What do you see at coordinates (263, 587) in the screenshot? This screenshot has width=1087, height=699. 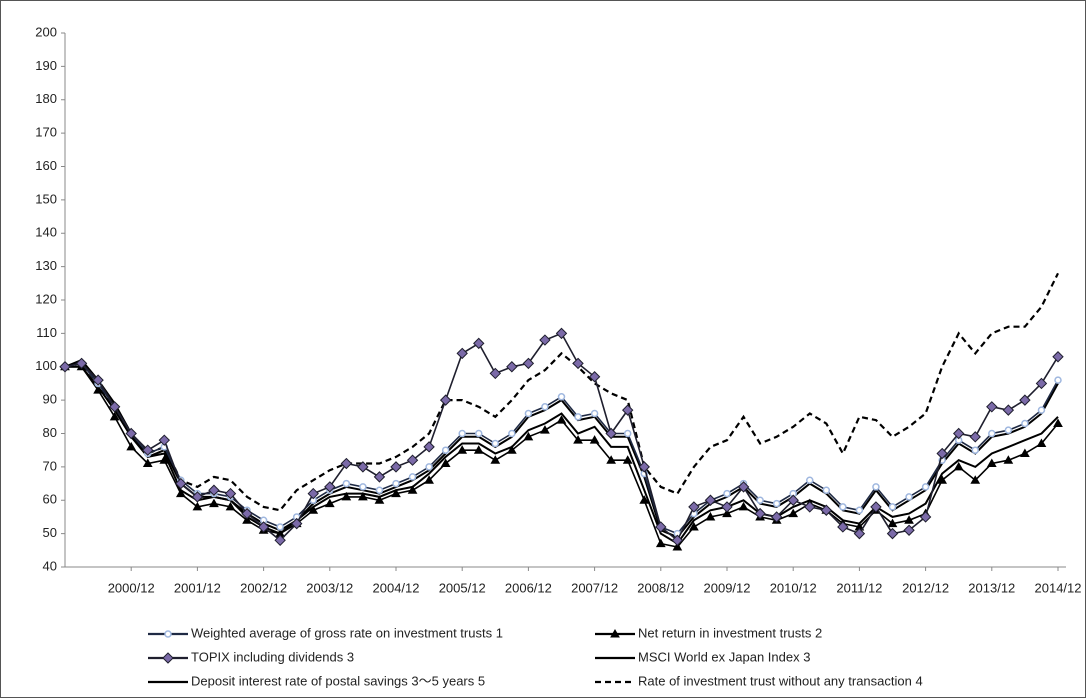 I see `x-tick-label: 2002/12` at bounding box center [263, 587].